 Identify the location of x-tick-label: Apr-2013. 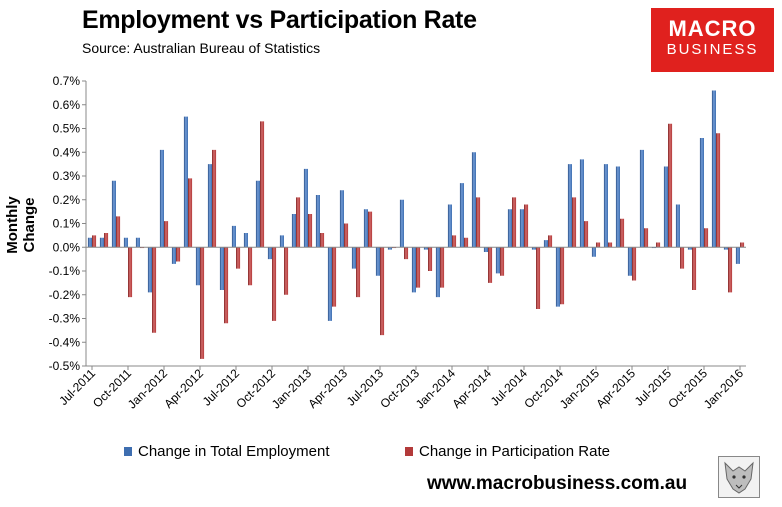
(327, 388).